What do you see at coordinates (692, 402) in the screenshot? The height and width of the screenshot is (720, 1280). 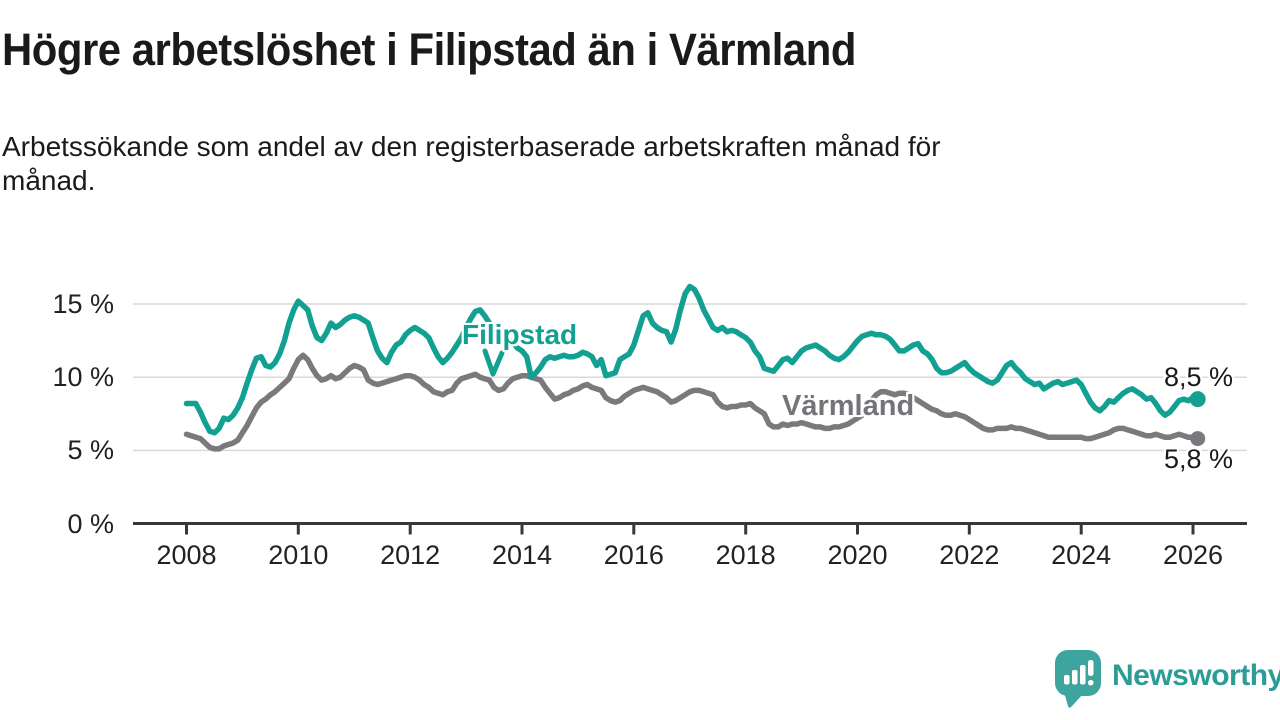 I see `line-varmland` at bounding box center [692, 402].